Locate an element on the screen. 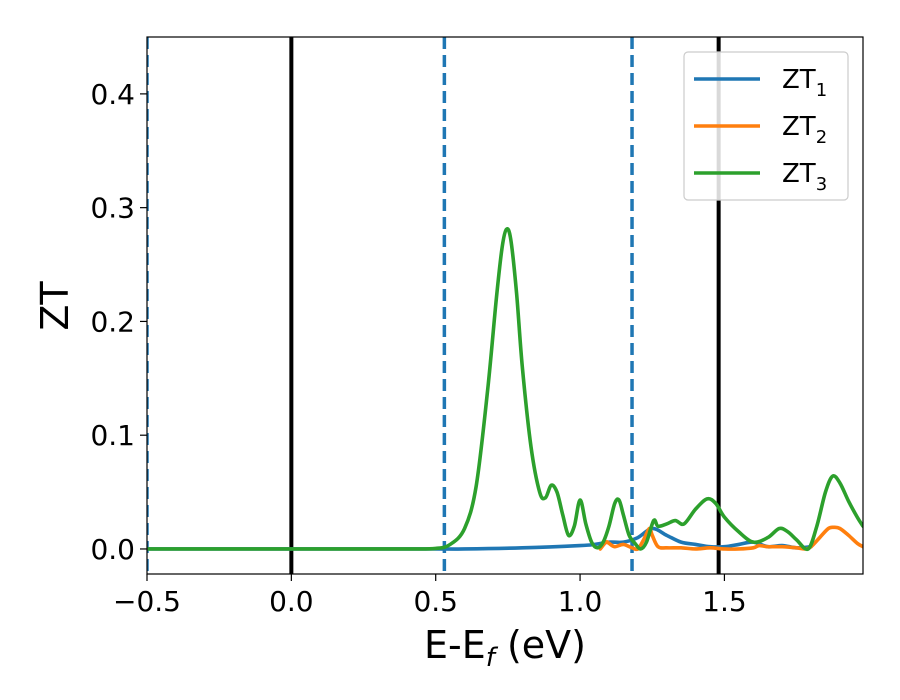 The width and height of the screenshot is (900, 700). x-axis-ticks: −0.5 0.0 0.5 1.0 1.5 is located at coordinates (430, 596).